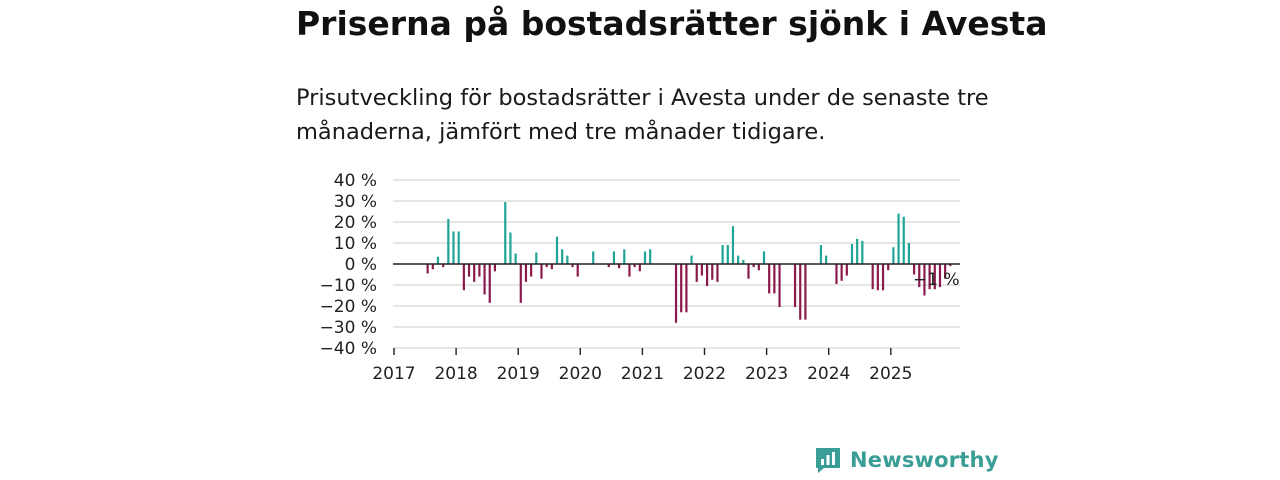 The image size is (1280, 480). Describe the element at coordinates (766, 374) in the screenshot. I see `x-tick-label: 2023` at that location.